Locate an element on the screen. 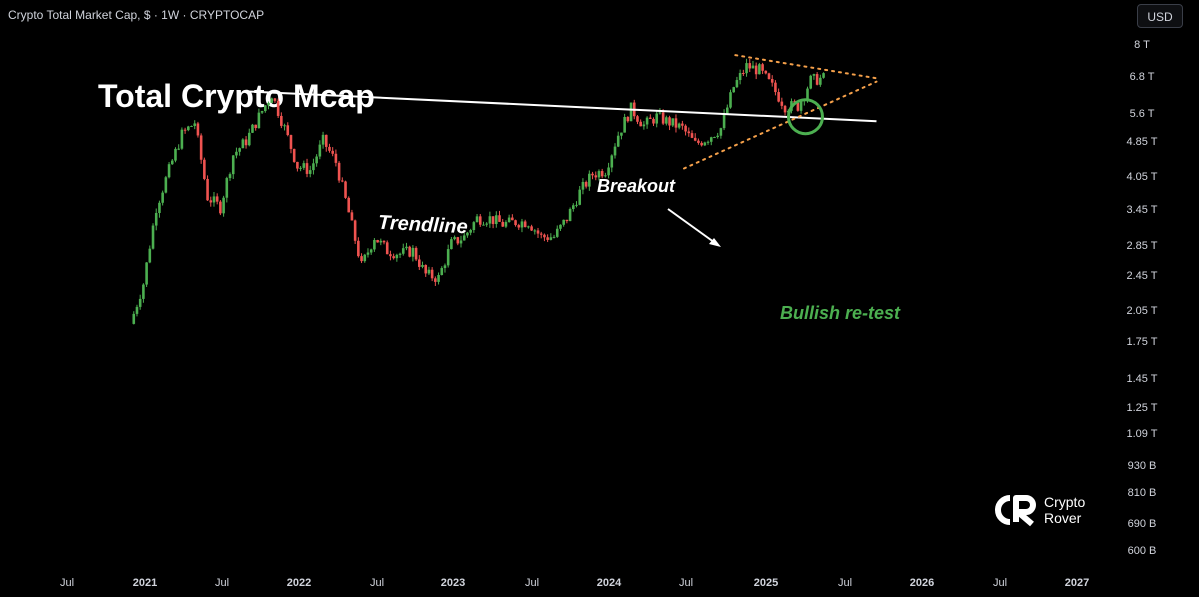  y-tick-label: 930 B is located at coordinates (1142, 466).